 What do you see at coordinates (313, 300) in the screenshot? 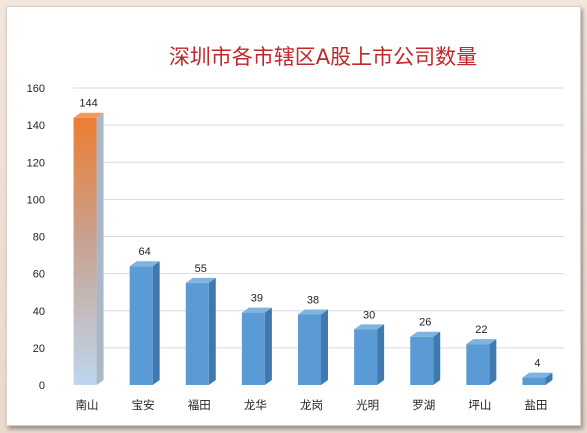
I see `data-label: 38` at bounding box center [313, 300].